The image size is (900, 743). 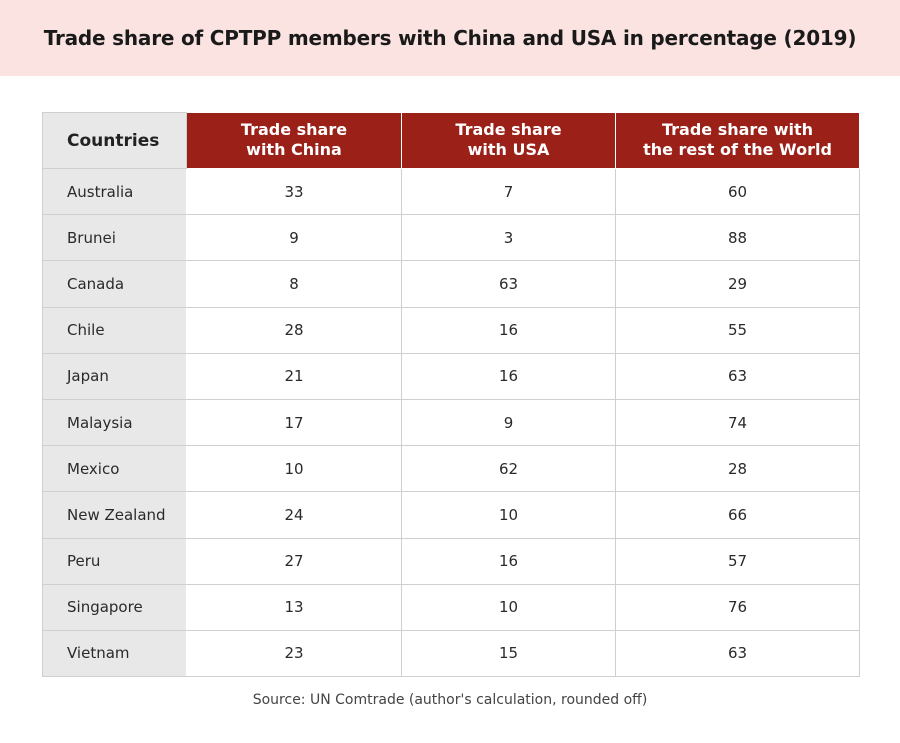 What do you see at coordinates (294, 376) in the screenshot?
I see `china-share-cell: 21` at bounding box center [294, 376].